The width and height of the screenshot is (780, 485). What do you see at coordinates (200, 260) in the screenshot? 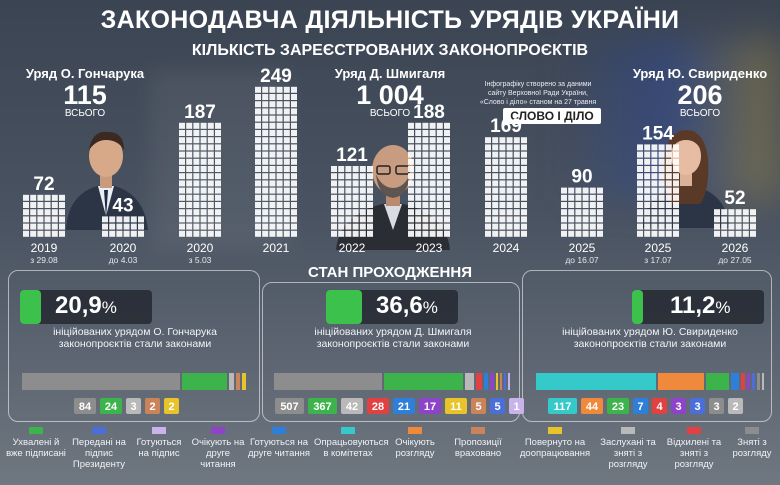
I see `chart-period-label: з 5.03` at bounding box center [200, 260].